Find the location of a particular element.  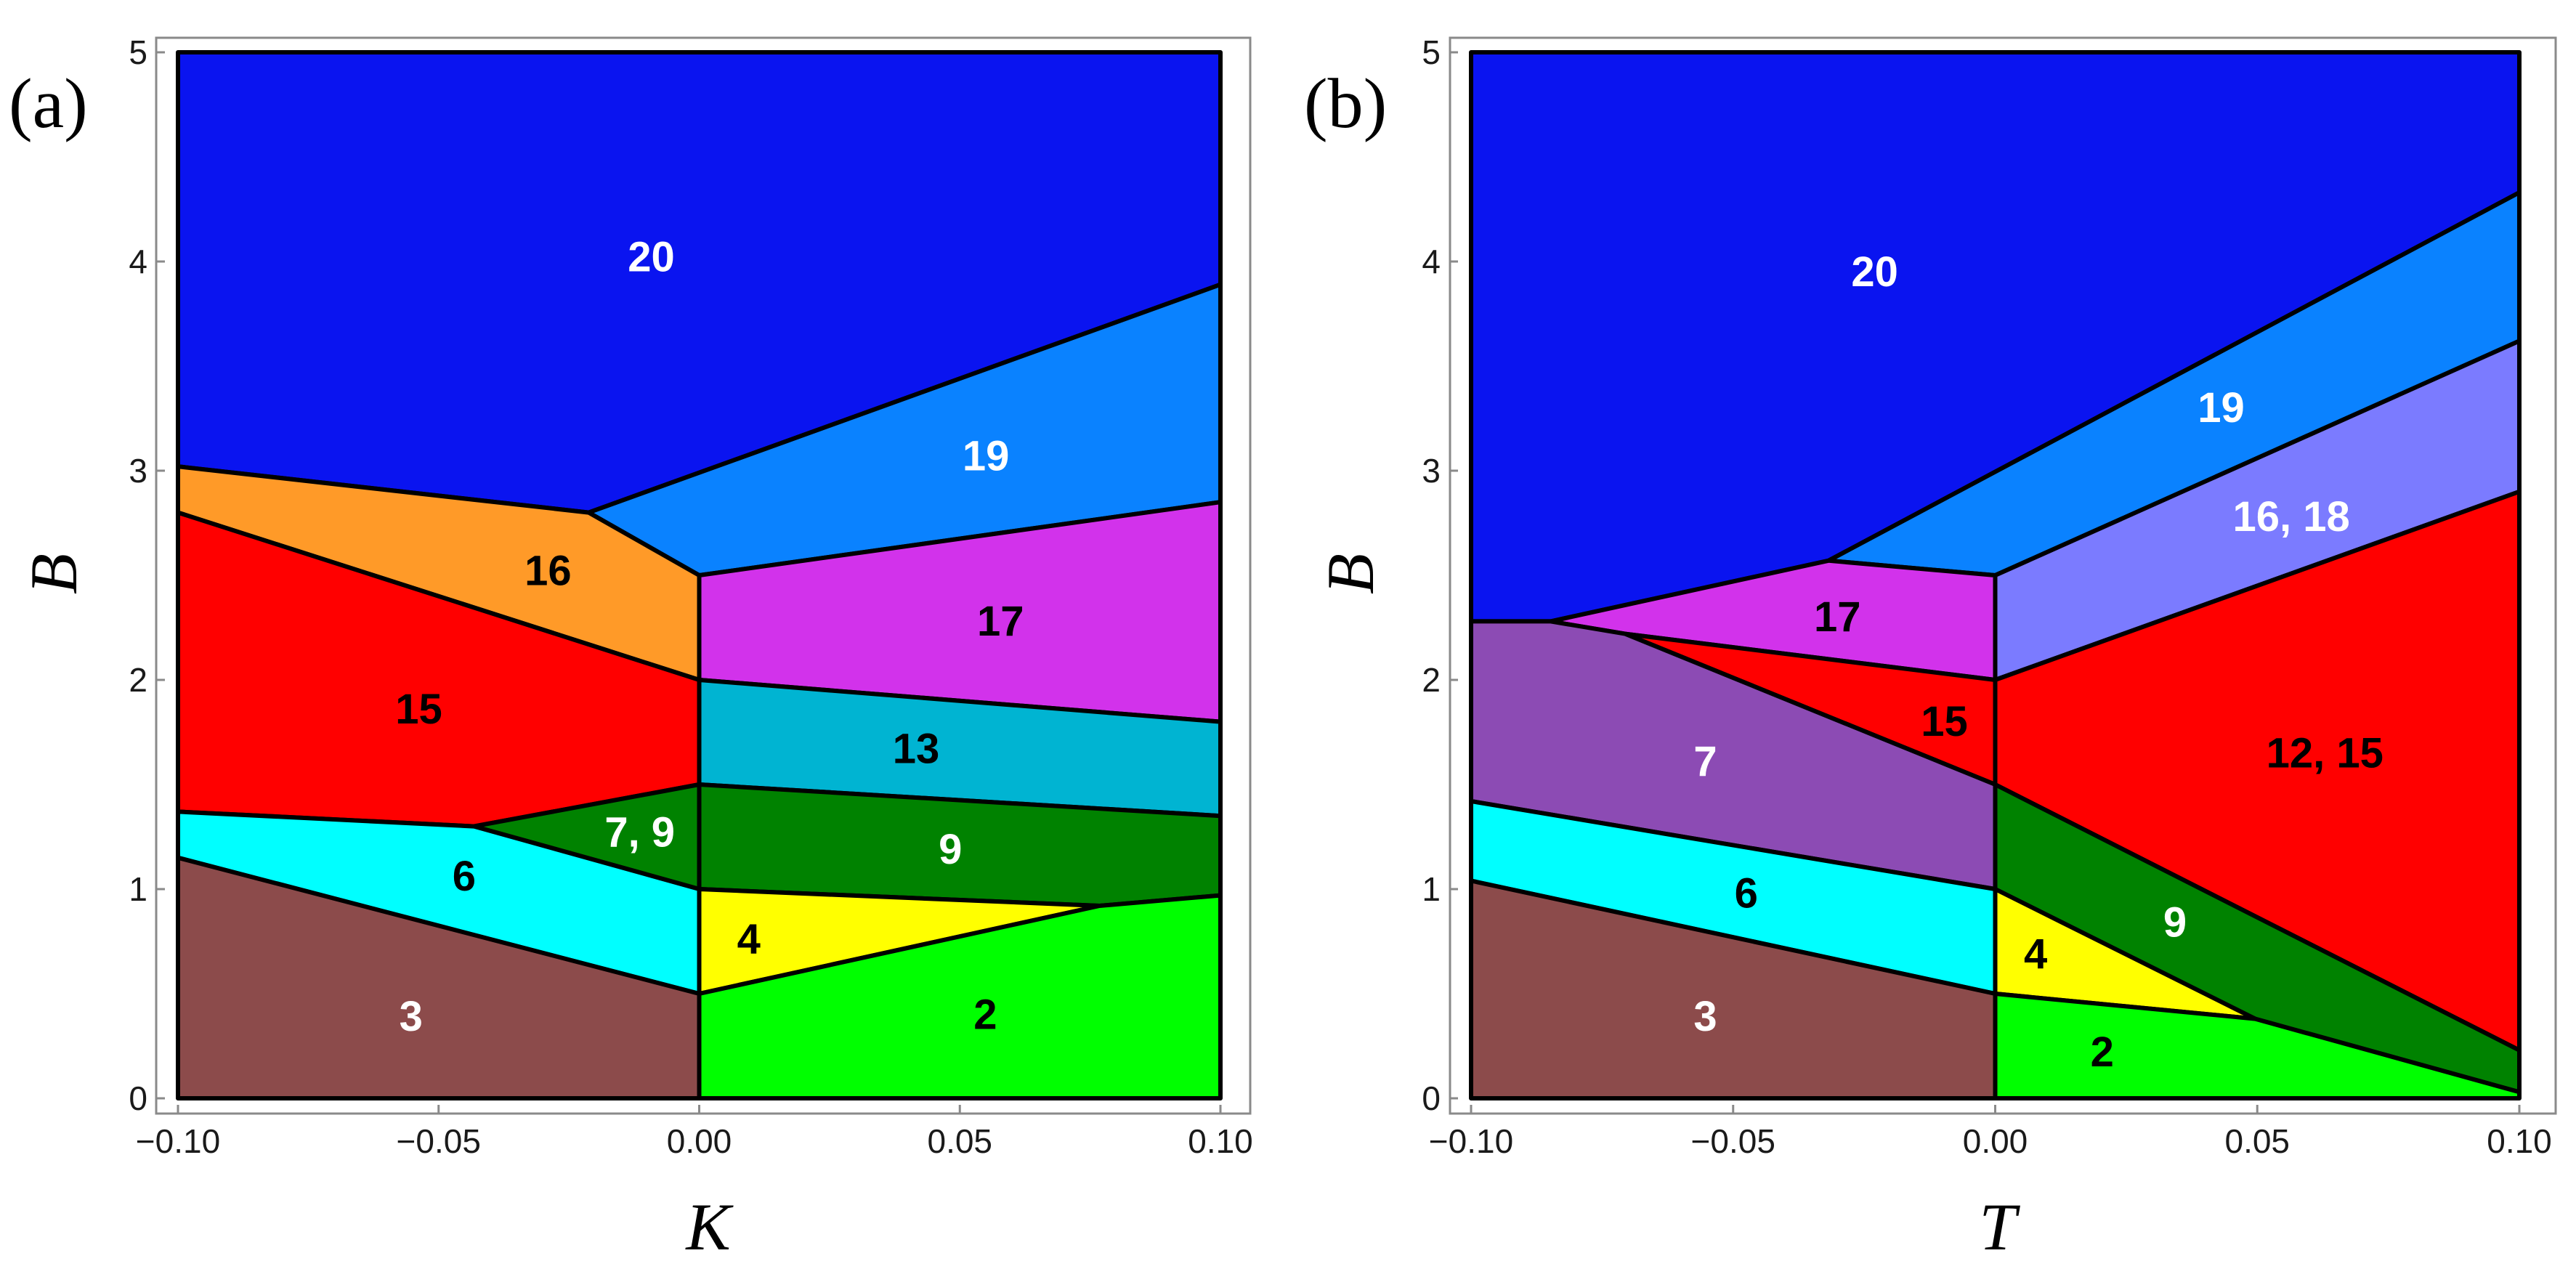

panel-b-region-label-6: 6 is located at coordinates (1746, 893).